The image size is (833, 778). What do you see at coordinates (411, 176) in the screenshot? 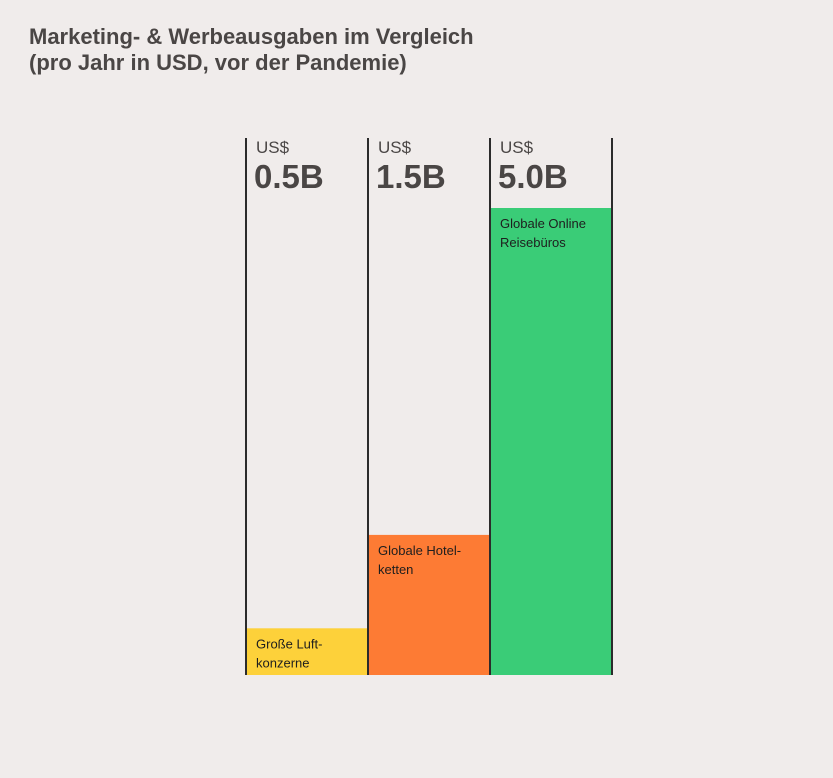
I see `value-label-2: 1.5B` at bounding box center [411, 176].